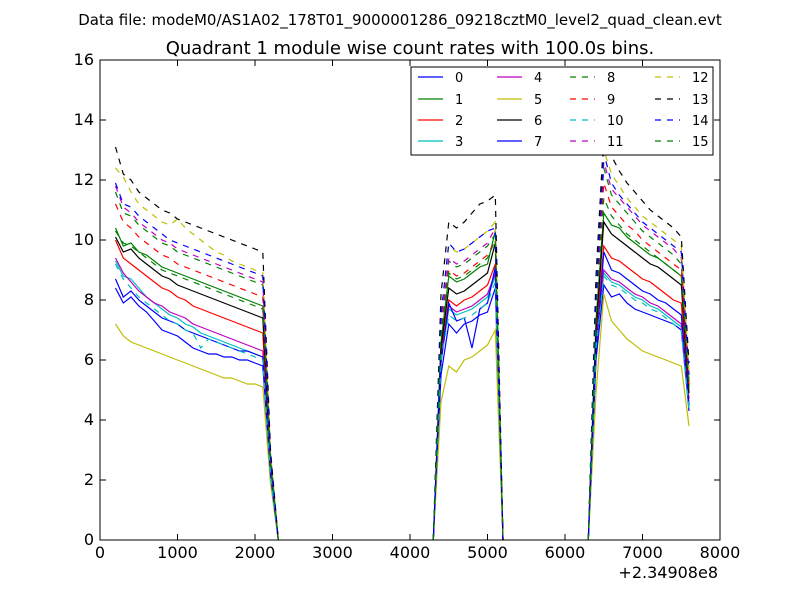 The image size is (800, 600). I want to click on x-tick-label: 6000, so click(565, 552).